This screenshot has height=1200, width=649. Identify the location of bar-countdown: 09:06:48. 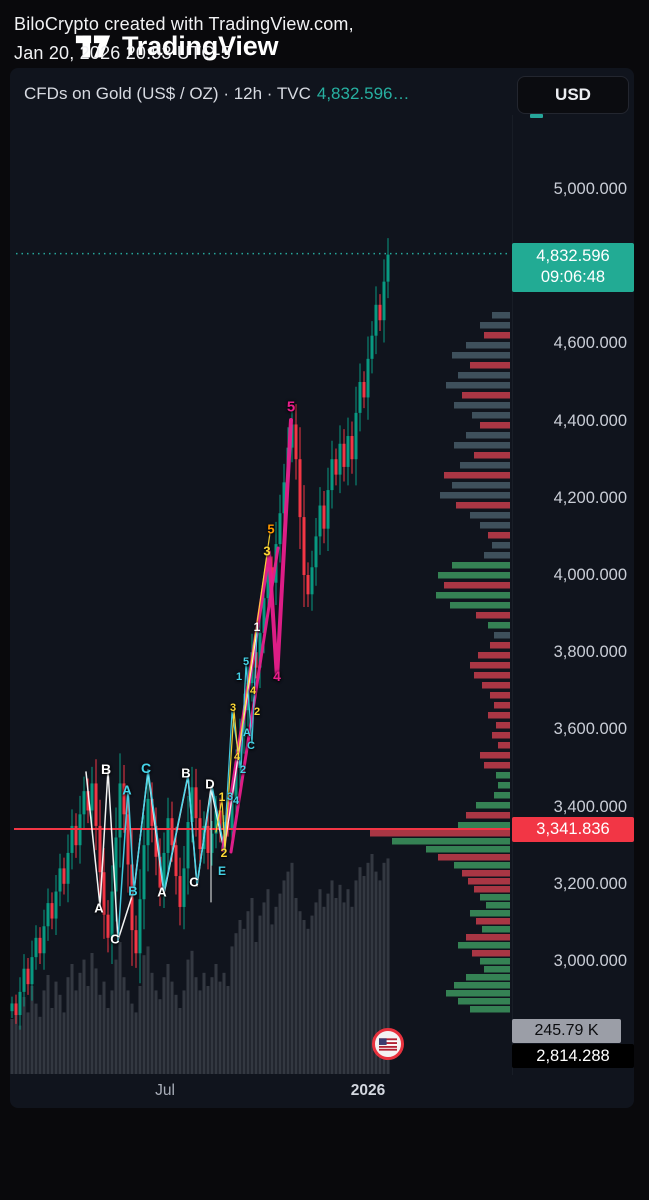
(573, 277).